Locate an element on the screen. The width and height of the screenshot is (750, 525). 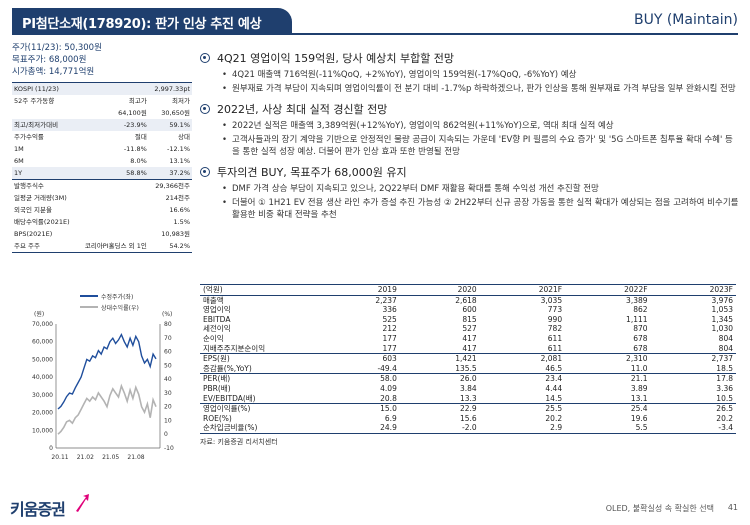
stats-cell: 30,650원 is located at coordinates (175, 113).